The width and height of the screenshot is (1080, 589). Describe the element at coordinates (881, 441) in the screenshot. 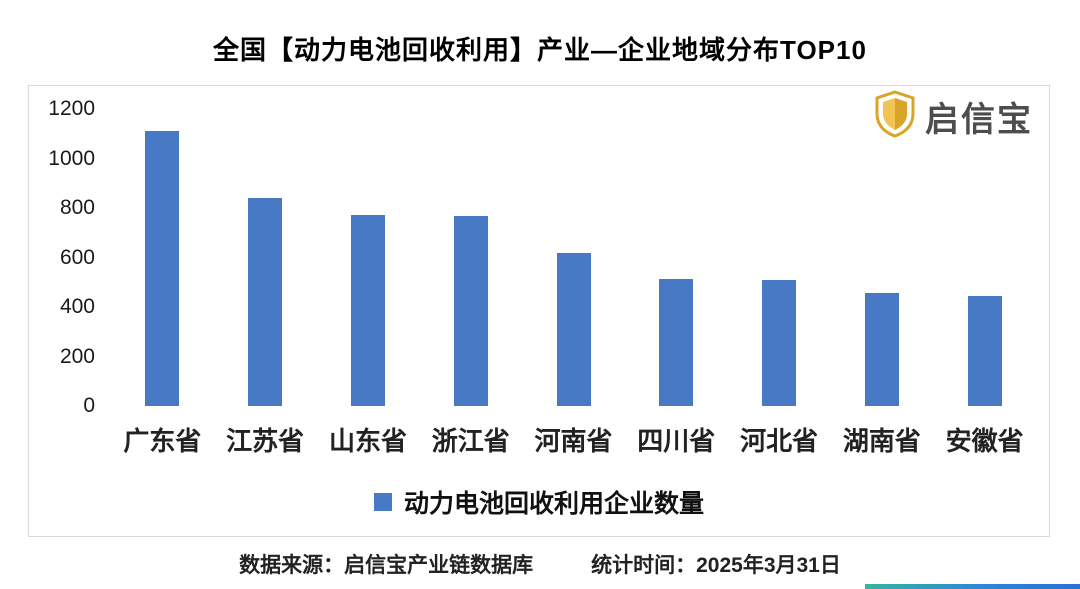

I see `x-axis-label: 湖南省` at that location.